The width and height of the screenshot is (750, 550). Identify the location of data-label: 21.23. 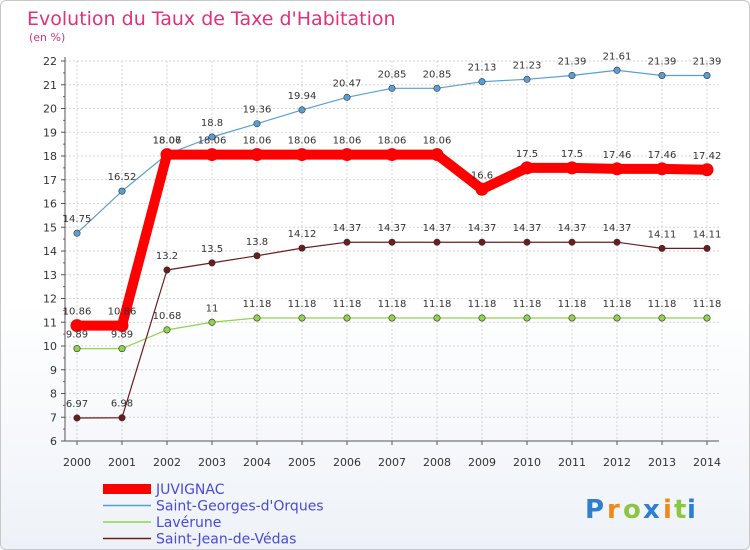
(527, 65).